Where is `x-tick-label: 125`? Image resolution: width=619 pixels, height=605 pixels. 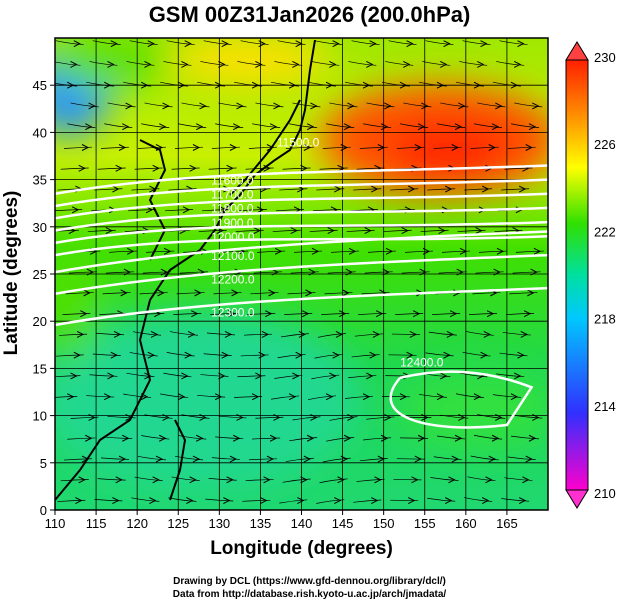
x-tick-label: 125 is located at coordinates (178, 523).